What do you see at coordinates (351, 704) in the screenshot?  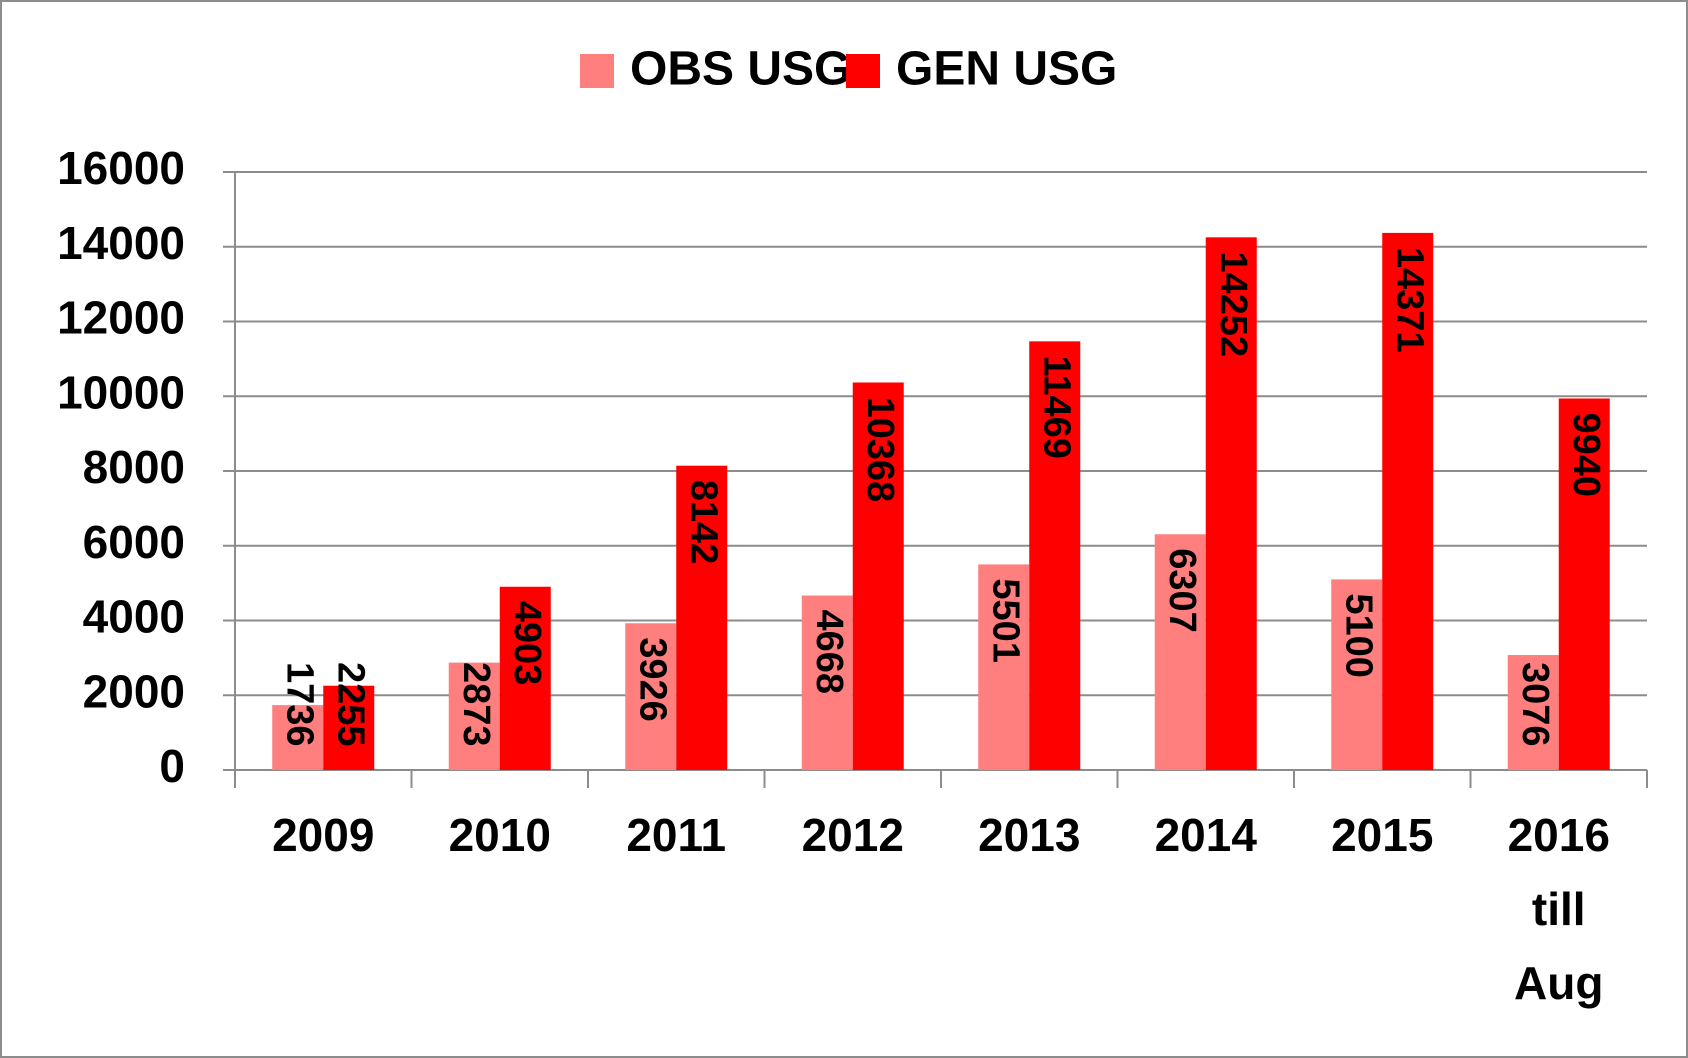 I see `data-label: 2255` at bounding box center [351, 704].